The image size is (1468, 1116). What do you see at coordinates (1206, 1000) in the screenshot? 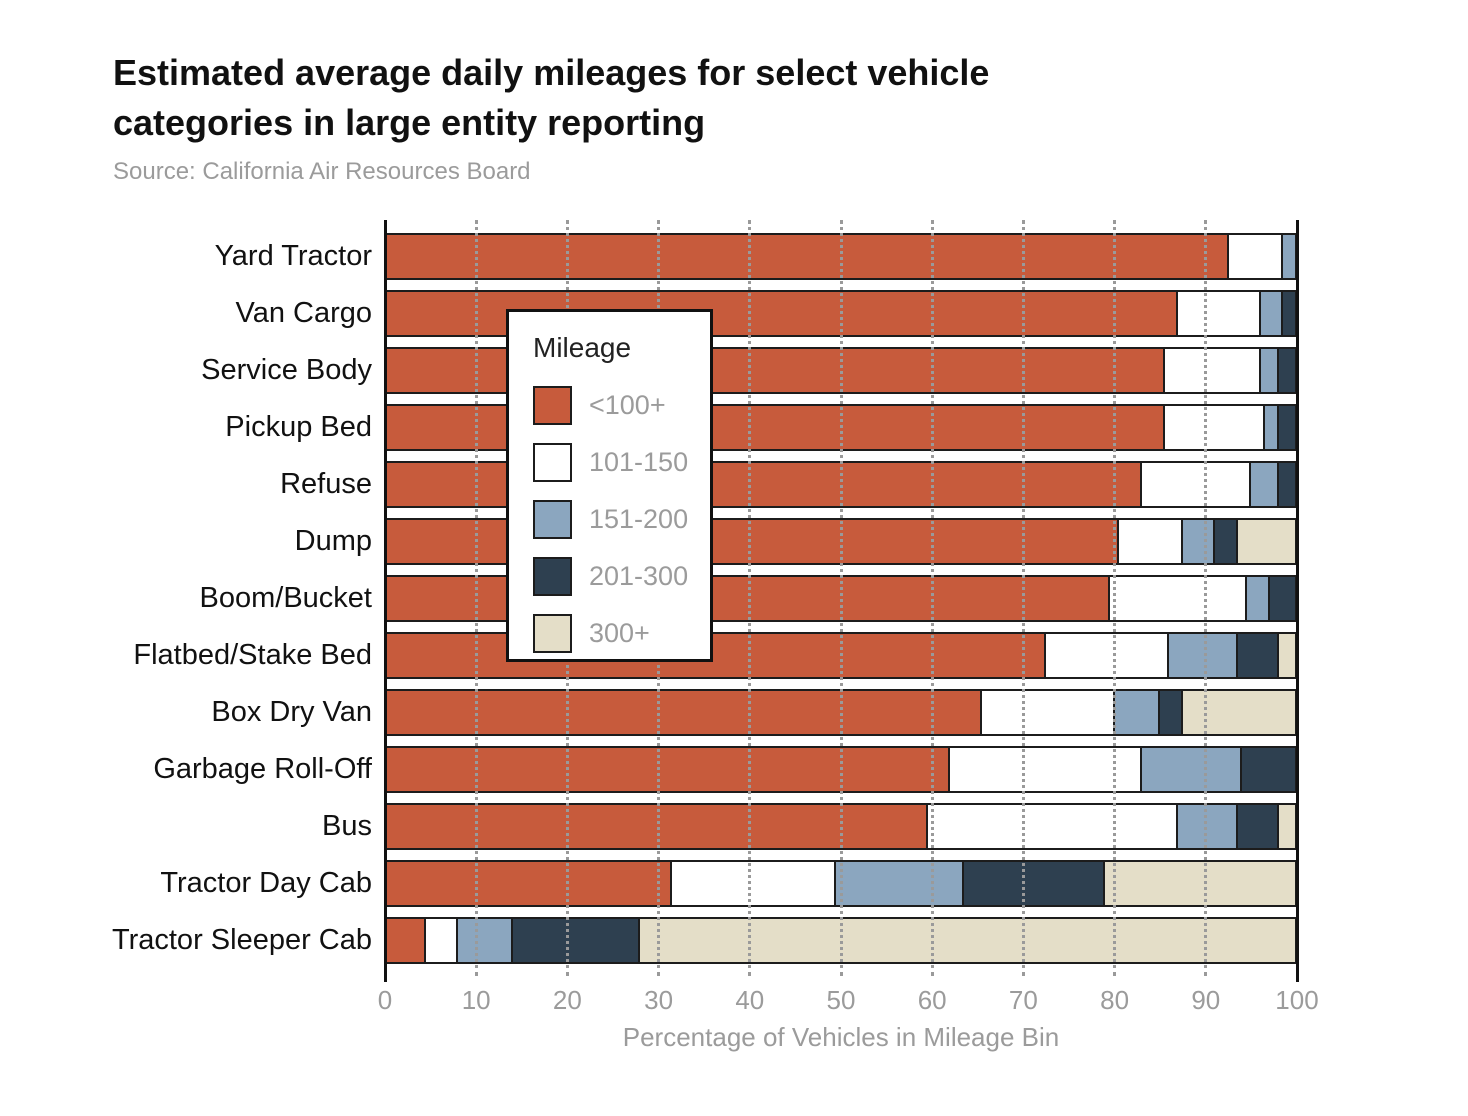
I see `x-tick-label-90: 90` at bounding box center [1206, 1000].